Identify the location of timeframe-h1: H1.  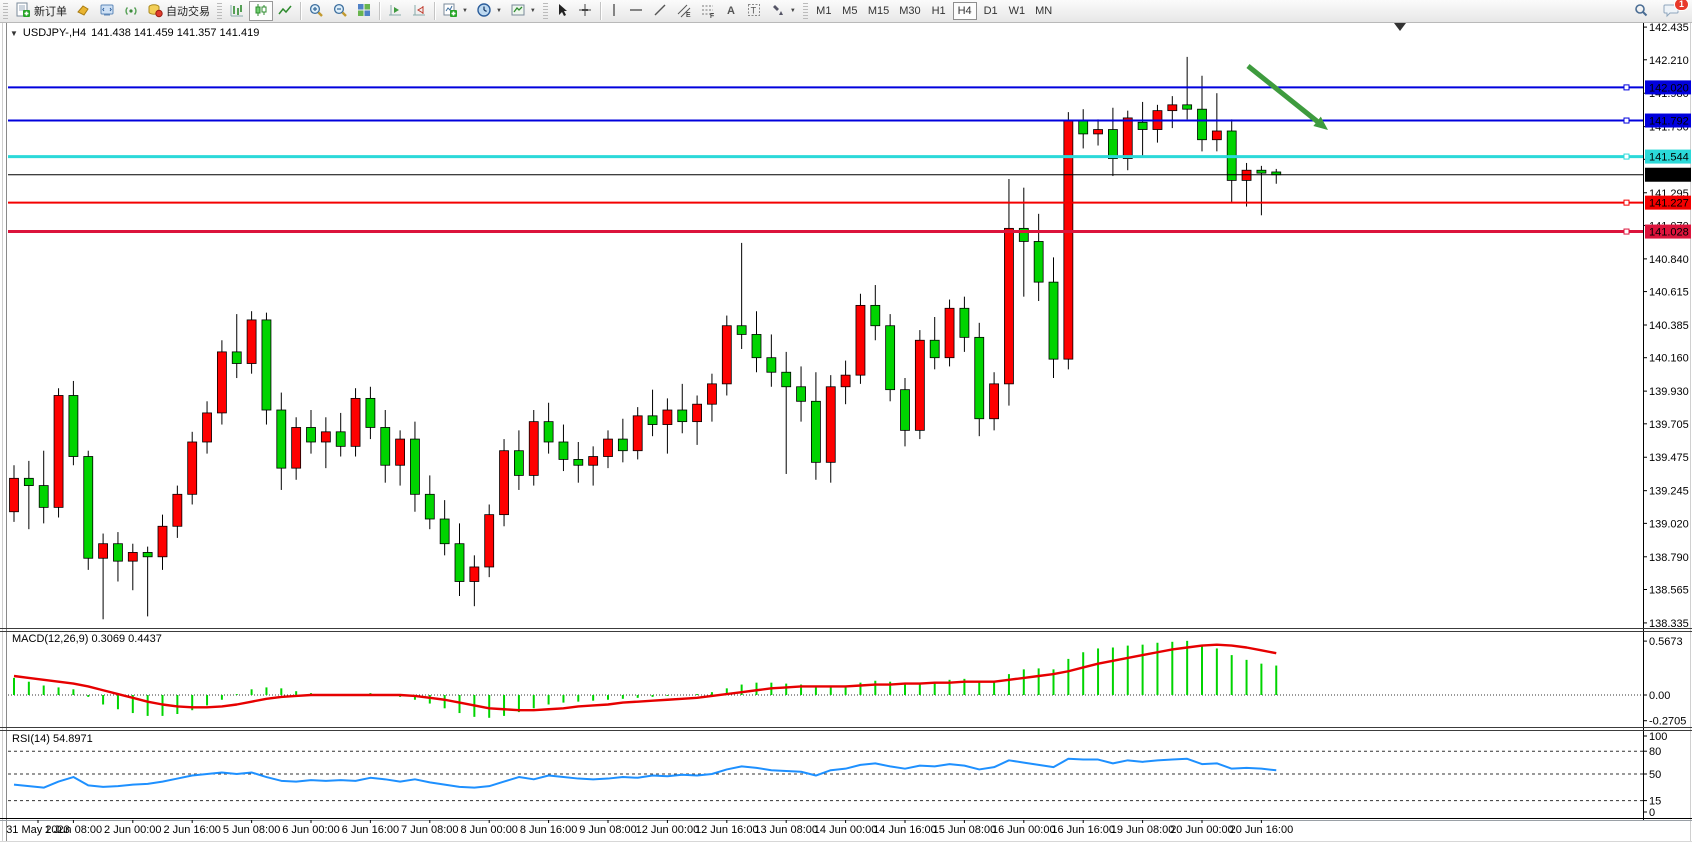
(939, 11).